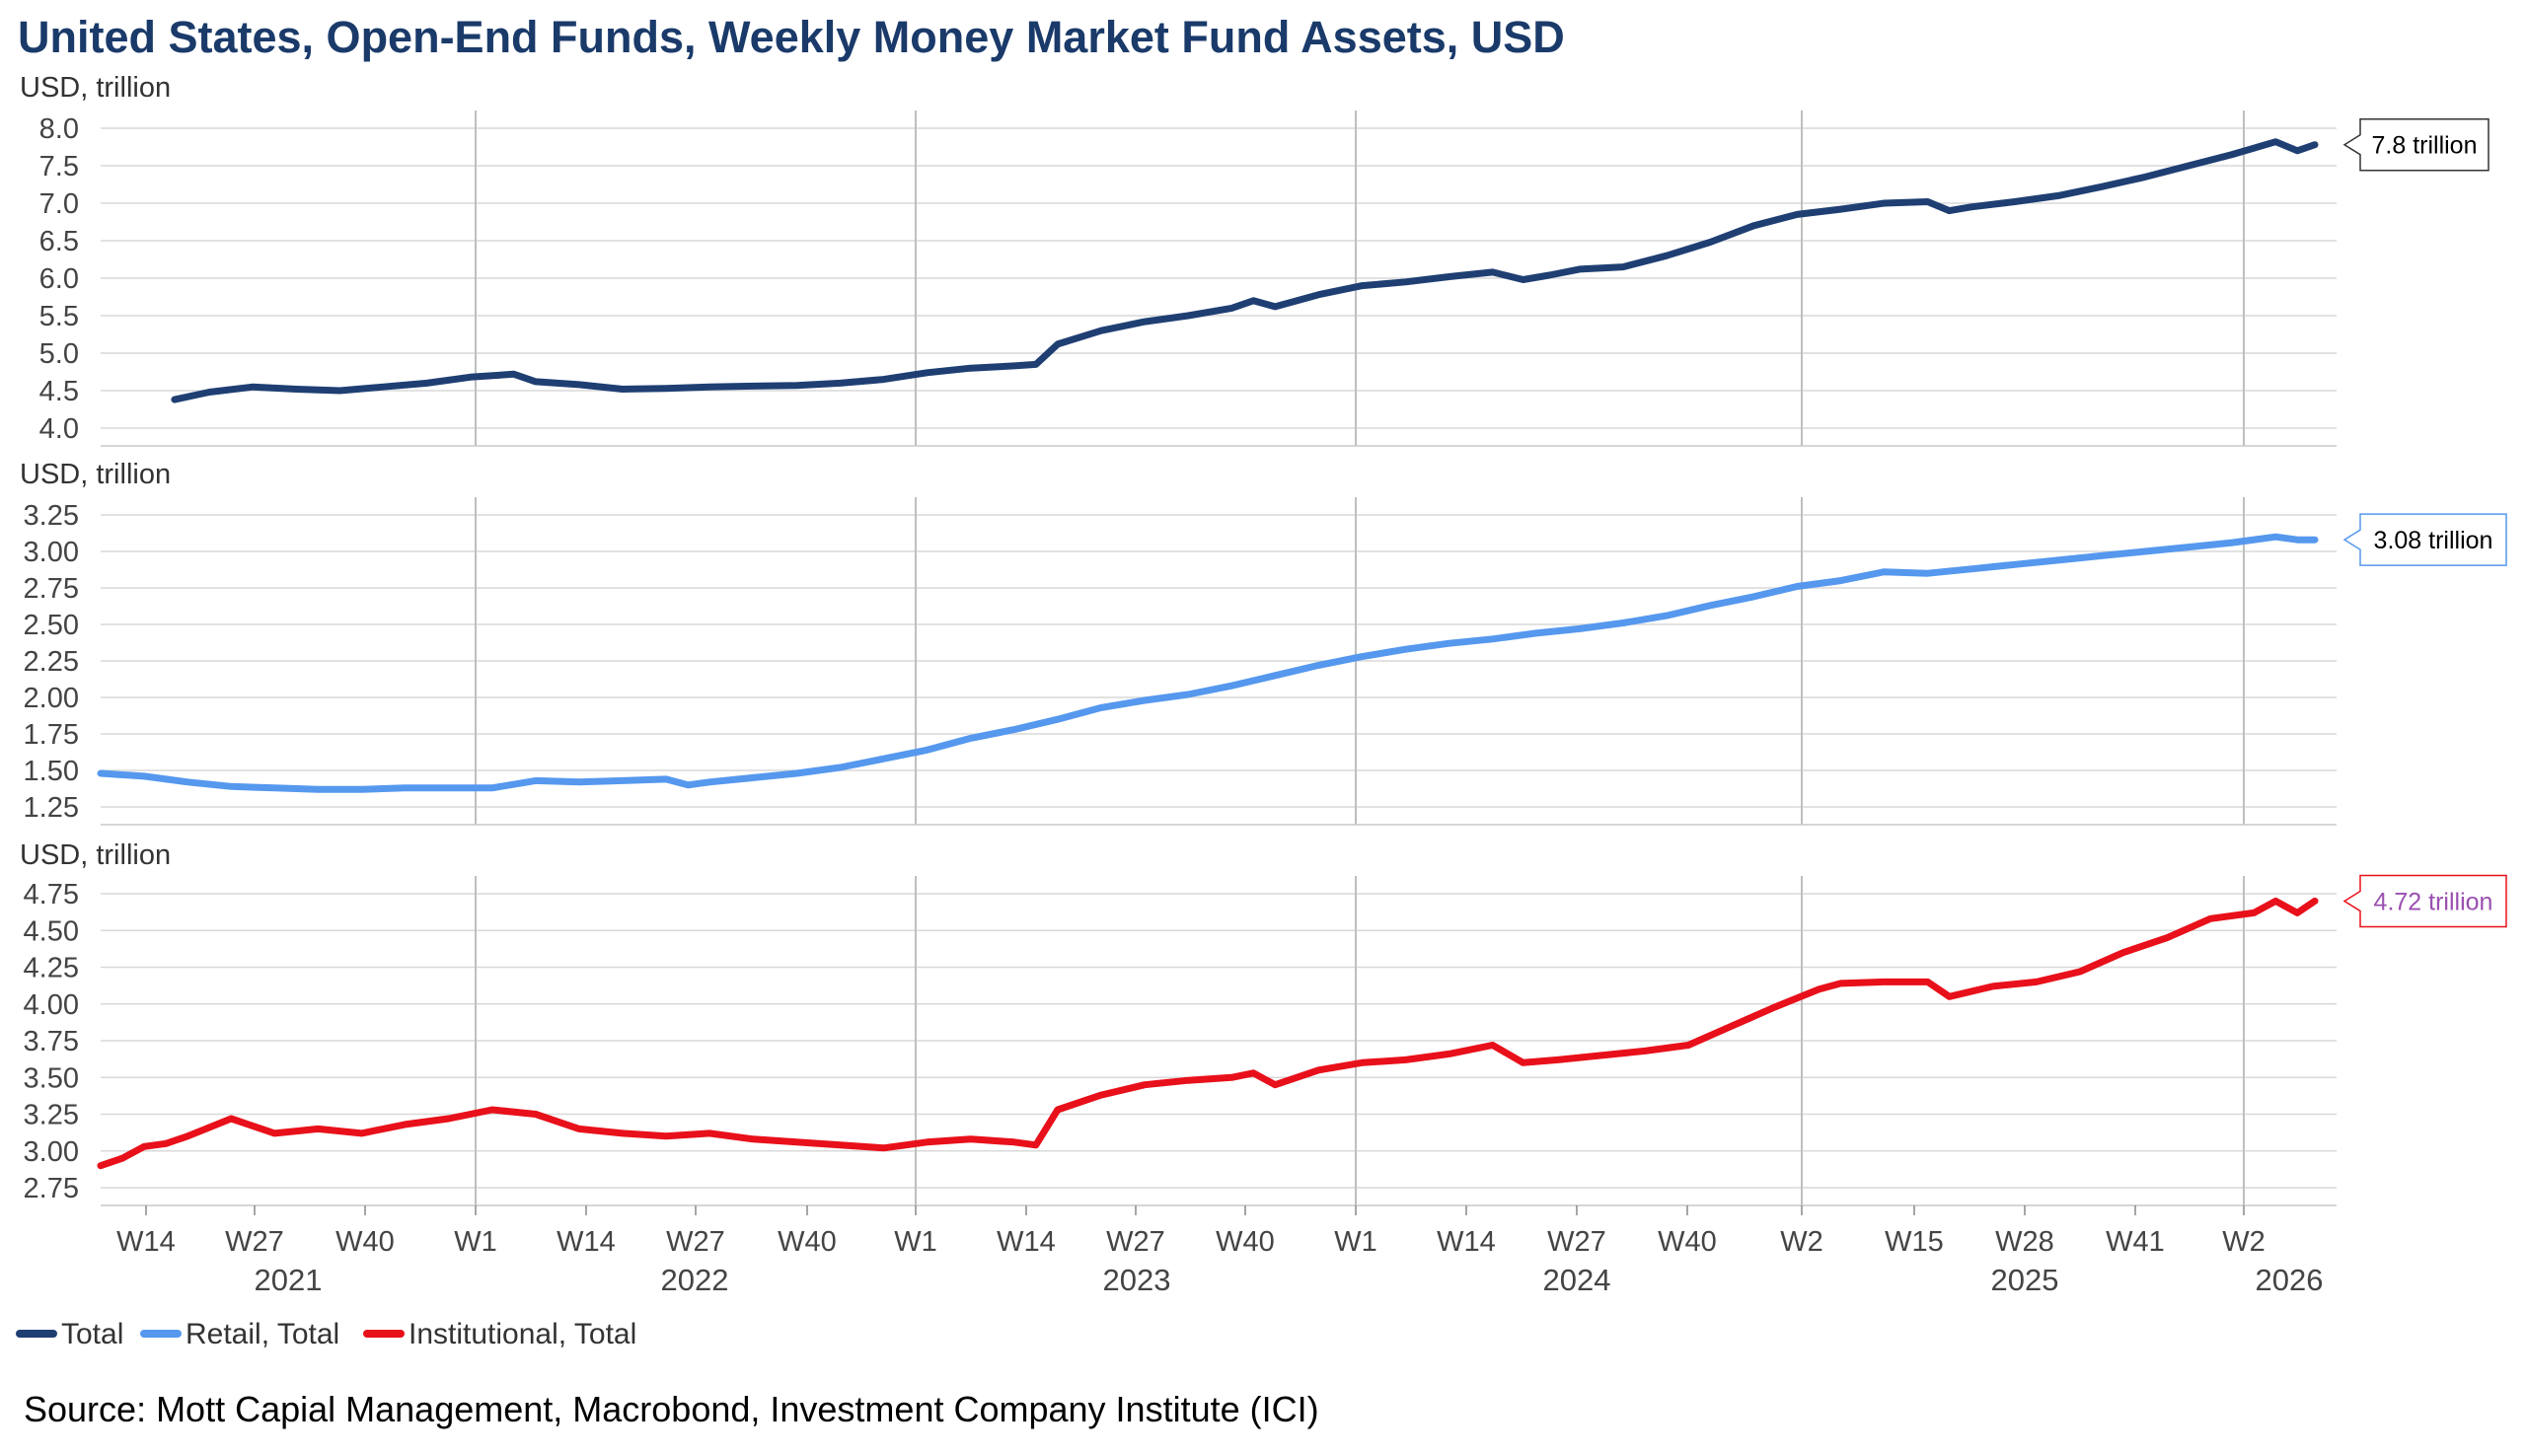 This screenshot has height=1456, width=2526. Describe the element at coordinates (59, 354) in the screenshot. I see `y-tick-label: 5.0` at that location.